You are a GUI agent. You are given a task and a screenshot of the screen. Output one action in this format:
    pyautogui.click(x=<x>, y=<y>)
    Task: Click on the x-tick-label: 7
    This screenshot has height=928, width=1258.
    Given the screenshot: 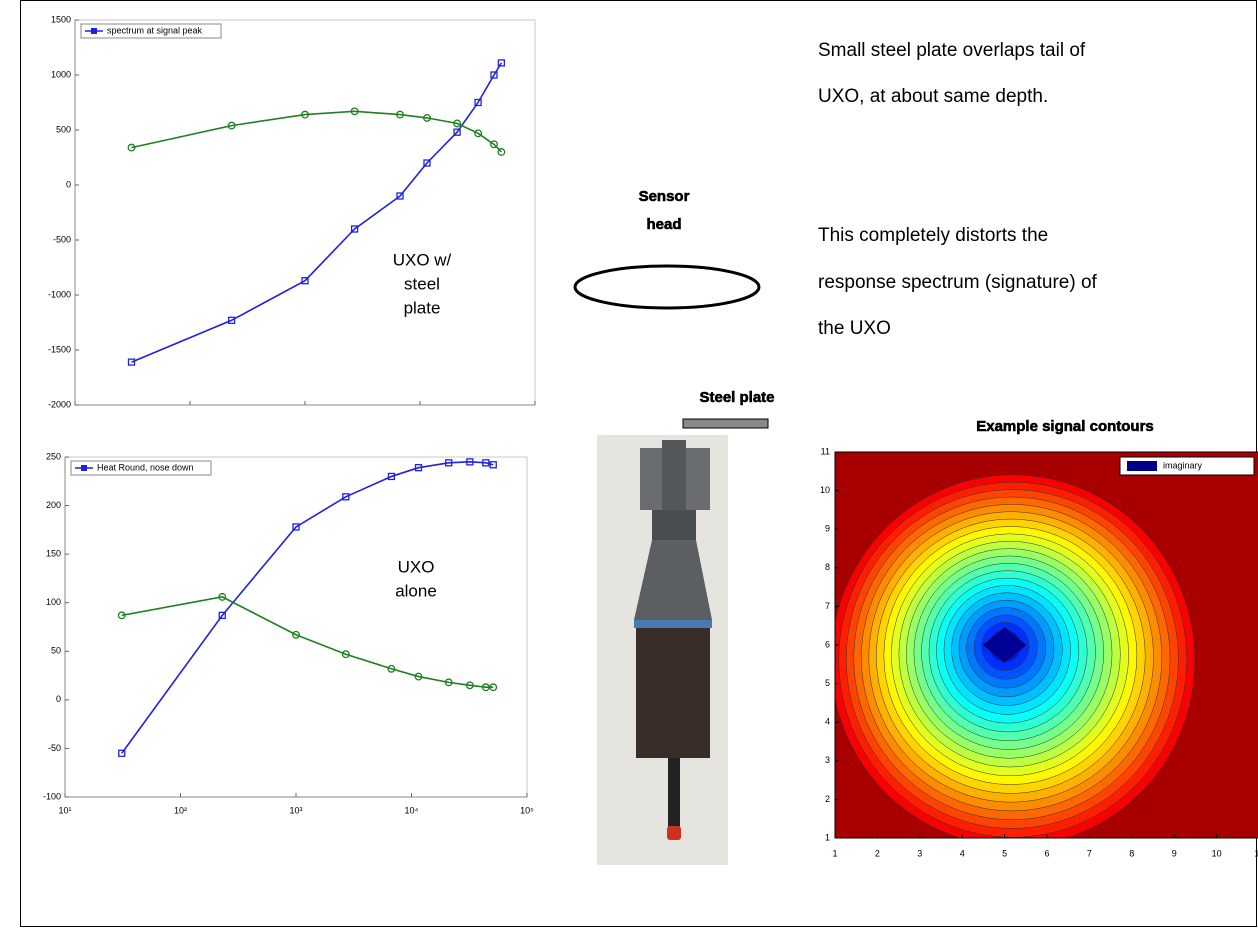 What is the action you would take?
    pyautogui.click(x=1089, y=853)
    